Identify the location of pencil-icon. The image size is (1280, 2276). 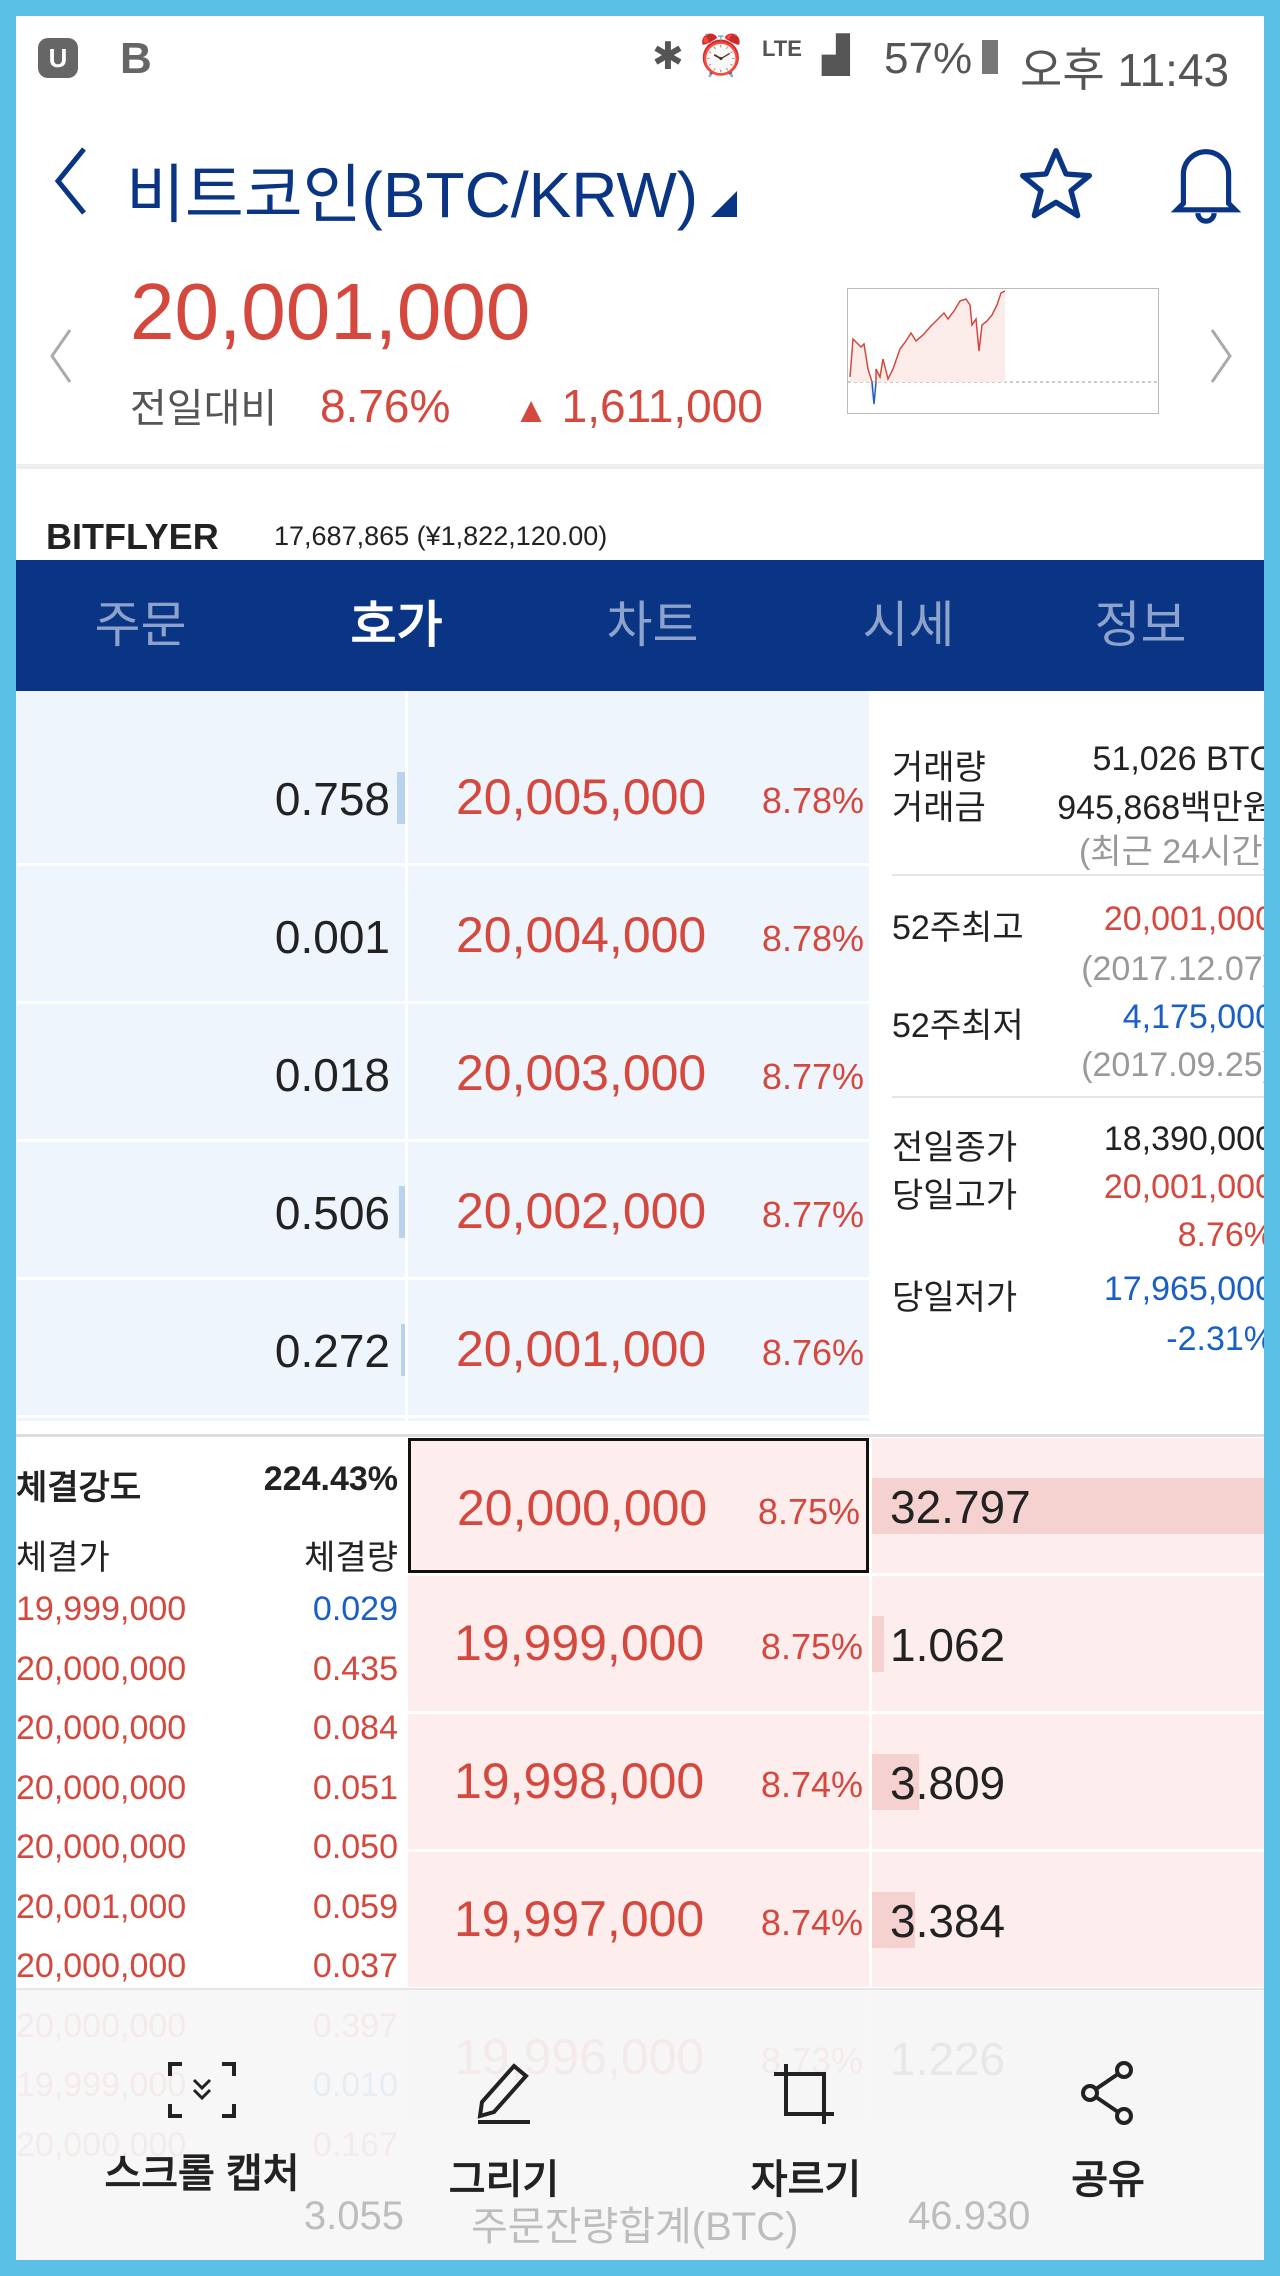
(503, 2093).